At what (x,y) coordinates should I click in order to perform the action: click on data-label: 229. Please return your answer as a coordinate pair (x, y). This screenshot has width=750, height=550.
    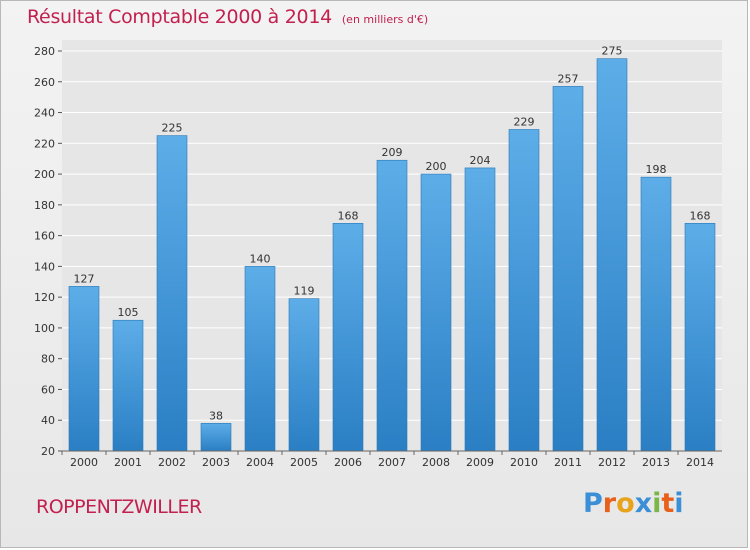
    Looking at the image, I should click on (524, 121).